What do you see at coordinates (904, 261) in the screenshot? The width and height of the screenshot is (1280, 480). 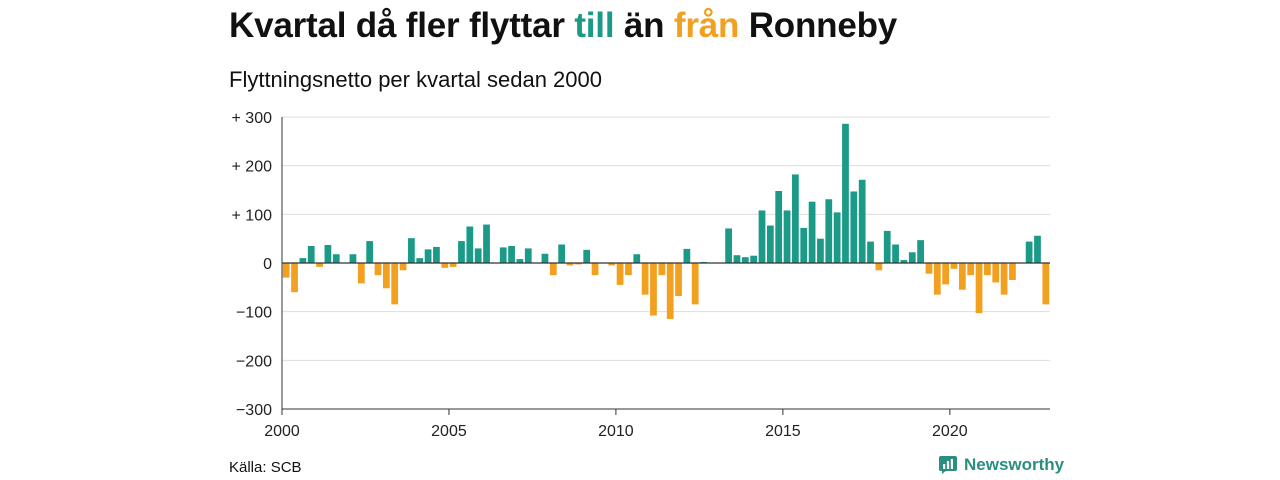 I see `bar-2018-q3` at bounding box center [904, 261].